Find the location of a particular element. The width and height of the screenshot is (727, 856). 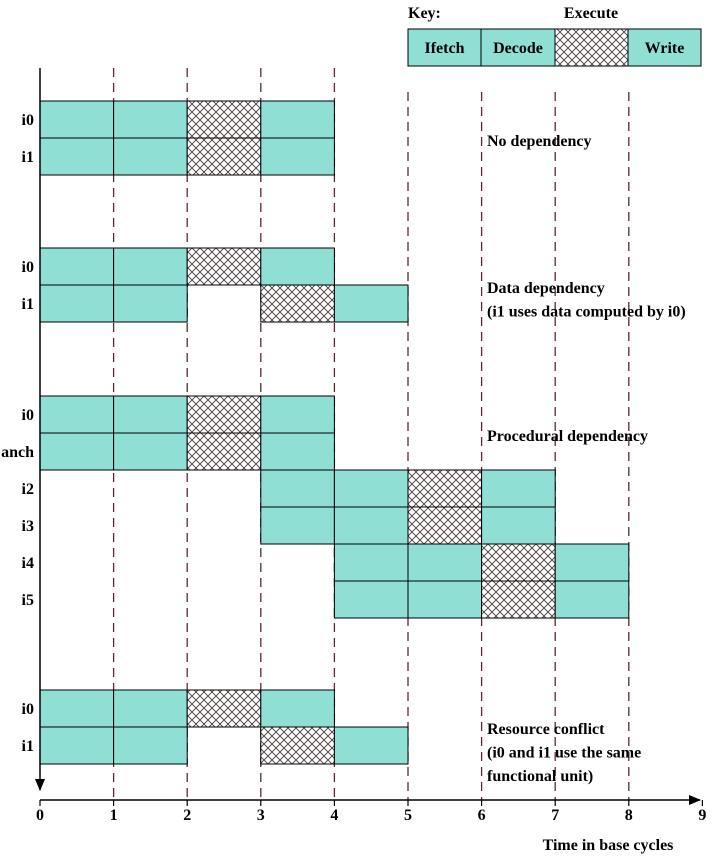

key-ifetch-label: Ifetch is located at coordinates (445, 48).